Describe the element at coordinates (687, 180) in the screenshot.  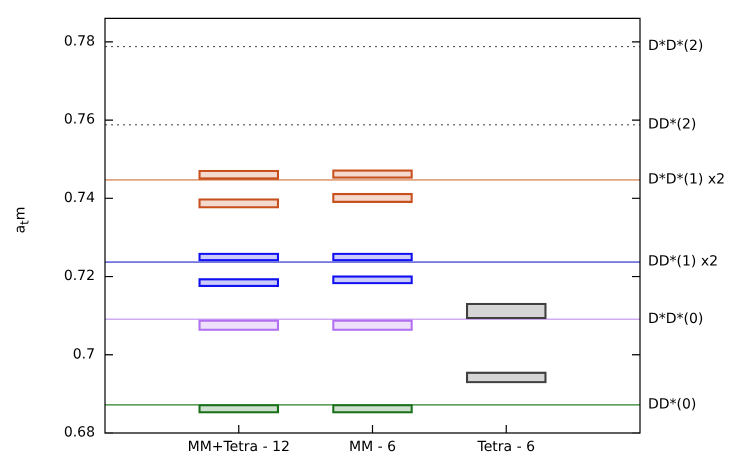
I see `ref-line-label: D*D*(1) x2` at that location.